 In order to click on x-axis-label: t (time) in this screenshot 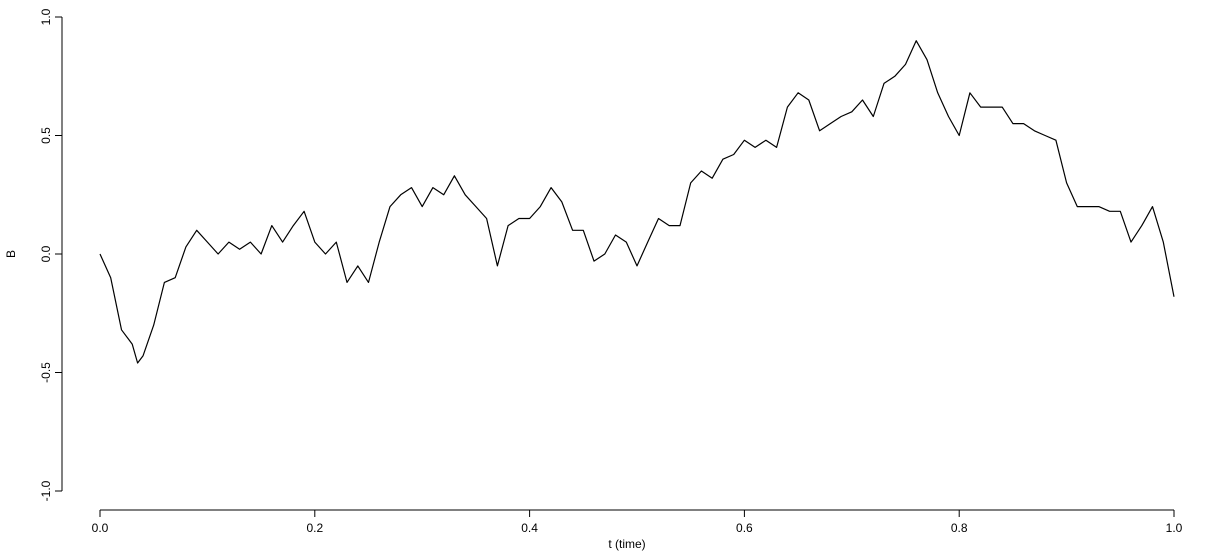, I will do `click(626, 544)`.